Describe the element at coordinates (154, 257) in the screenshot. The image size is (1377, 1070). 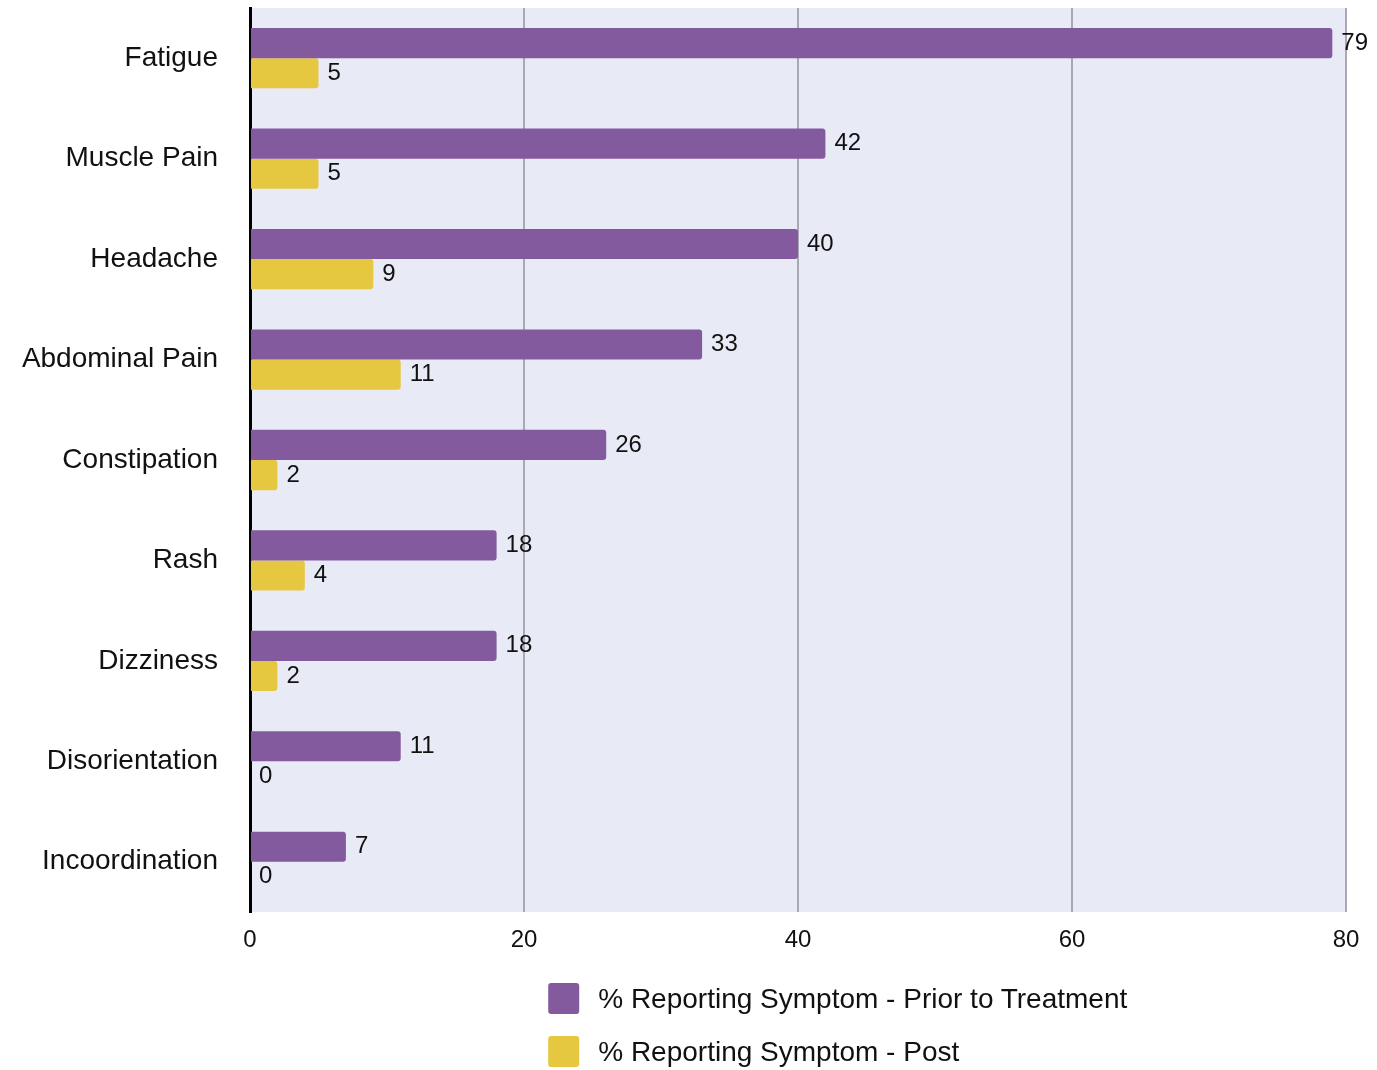
I see `y-tick-label: Headache` at that location.